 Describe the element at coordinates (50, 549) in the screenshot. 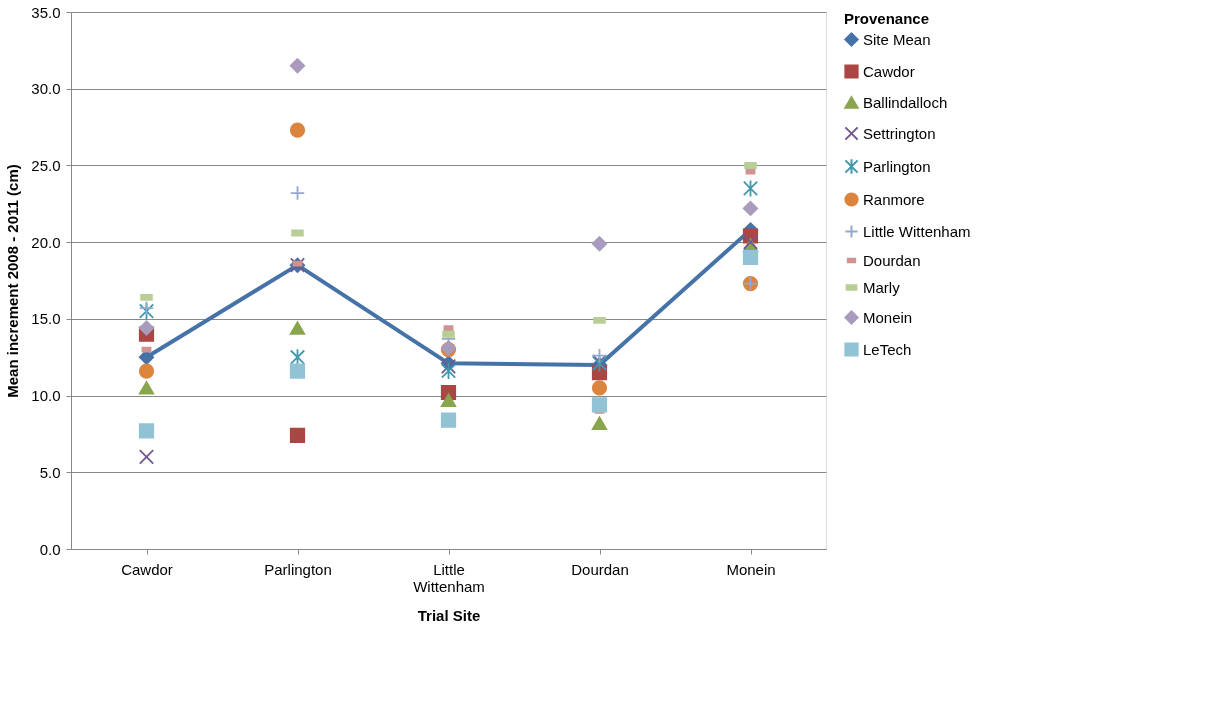

I see `y-tick-label: 0.0` at that location.